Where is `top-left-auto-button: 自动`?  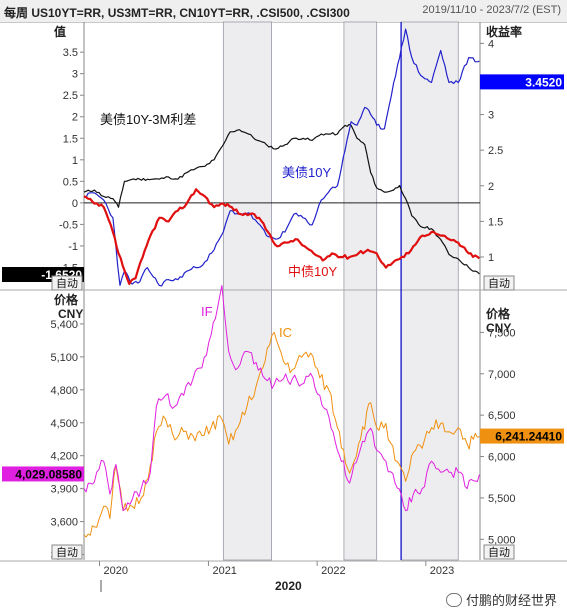
top-left-auto-button: 自动 is located at coordinates (67, 283).